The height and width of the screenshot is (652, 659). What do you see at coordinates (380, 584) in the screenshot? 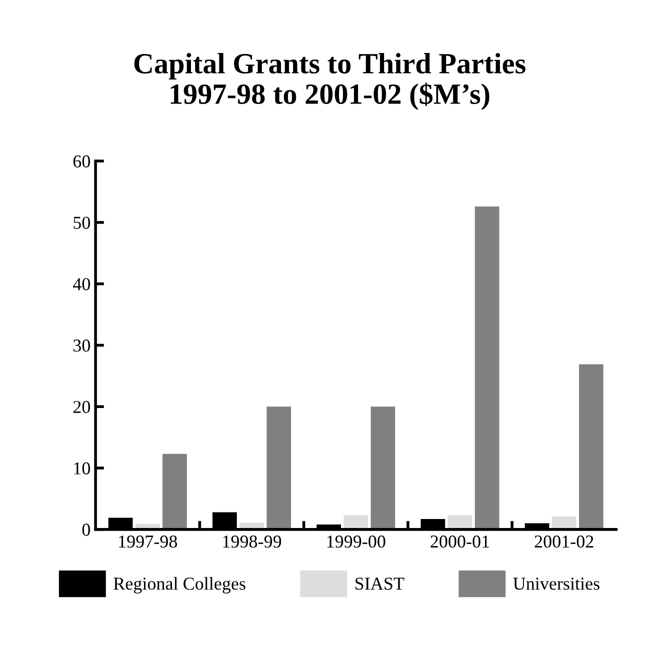
I see `legend-label: SIAST` at bounding box center [380, 584].